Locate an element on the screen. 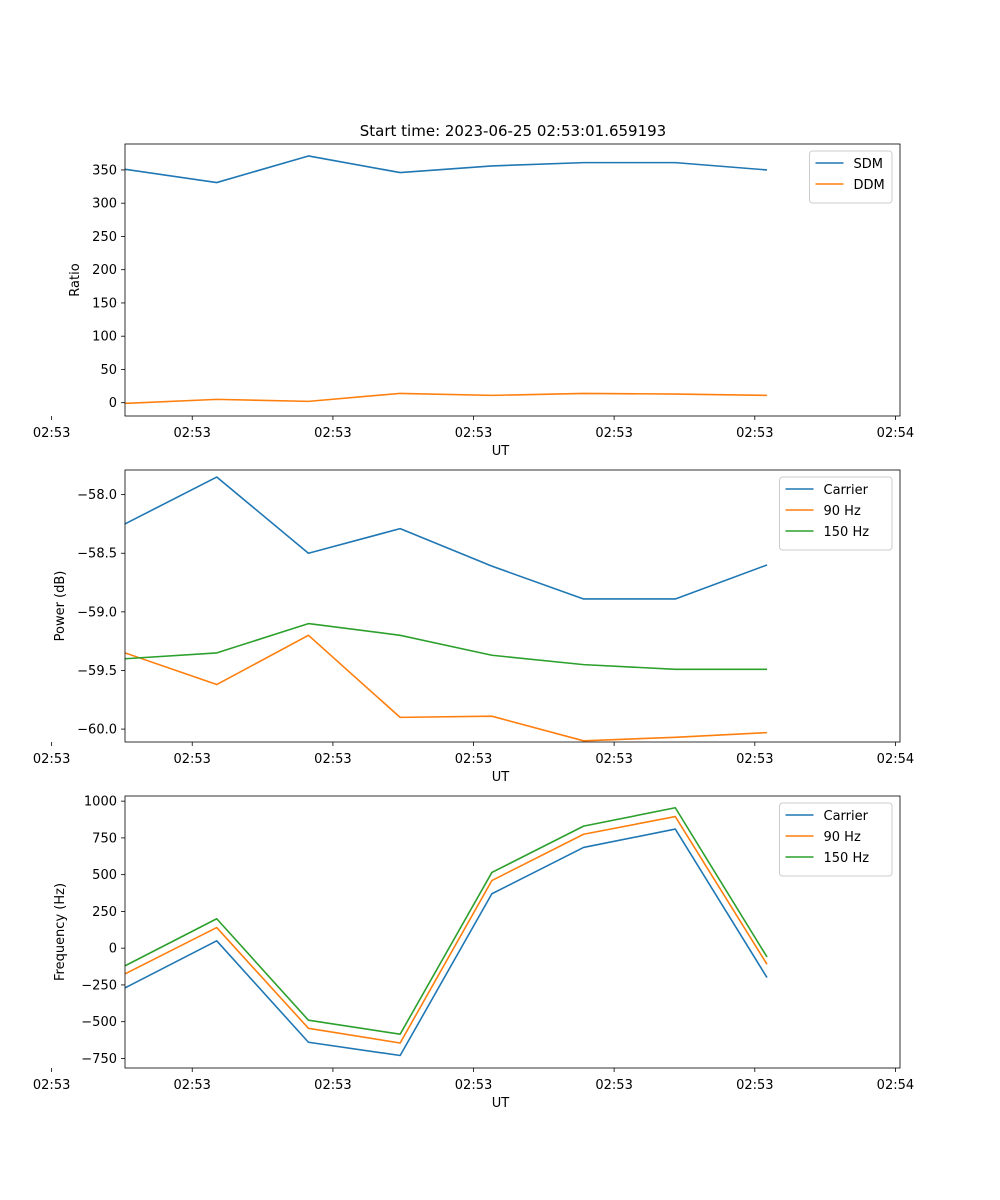 Image resolution: width=1000 pixels, height=1200 pixels. y-tick-label: 100 is located at coordinates (104, 337).